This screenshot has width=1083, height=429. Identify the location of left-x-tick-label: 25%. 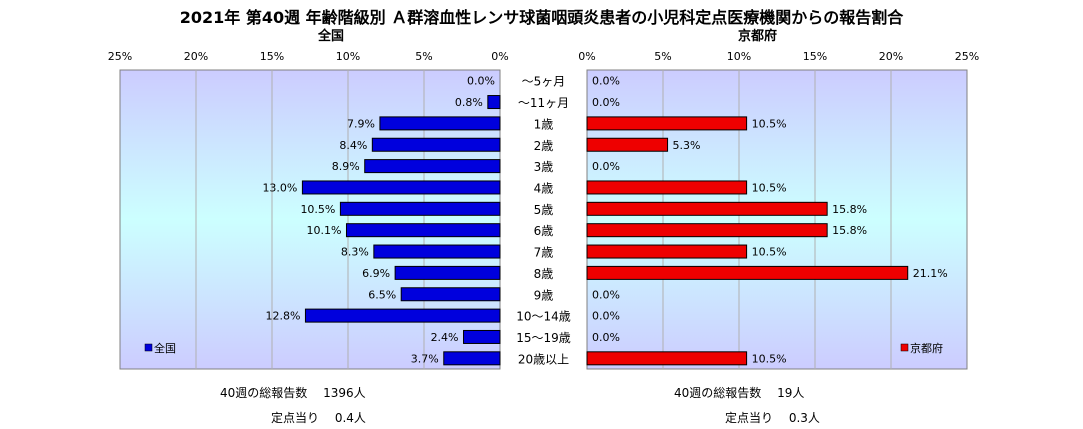
(120, 56).